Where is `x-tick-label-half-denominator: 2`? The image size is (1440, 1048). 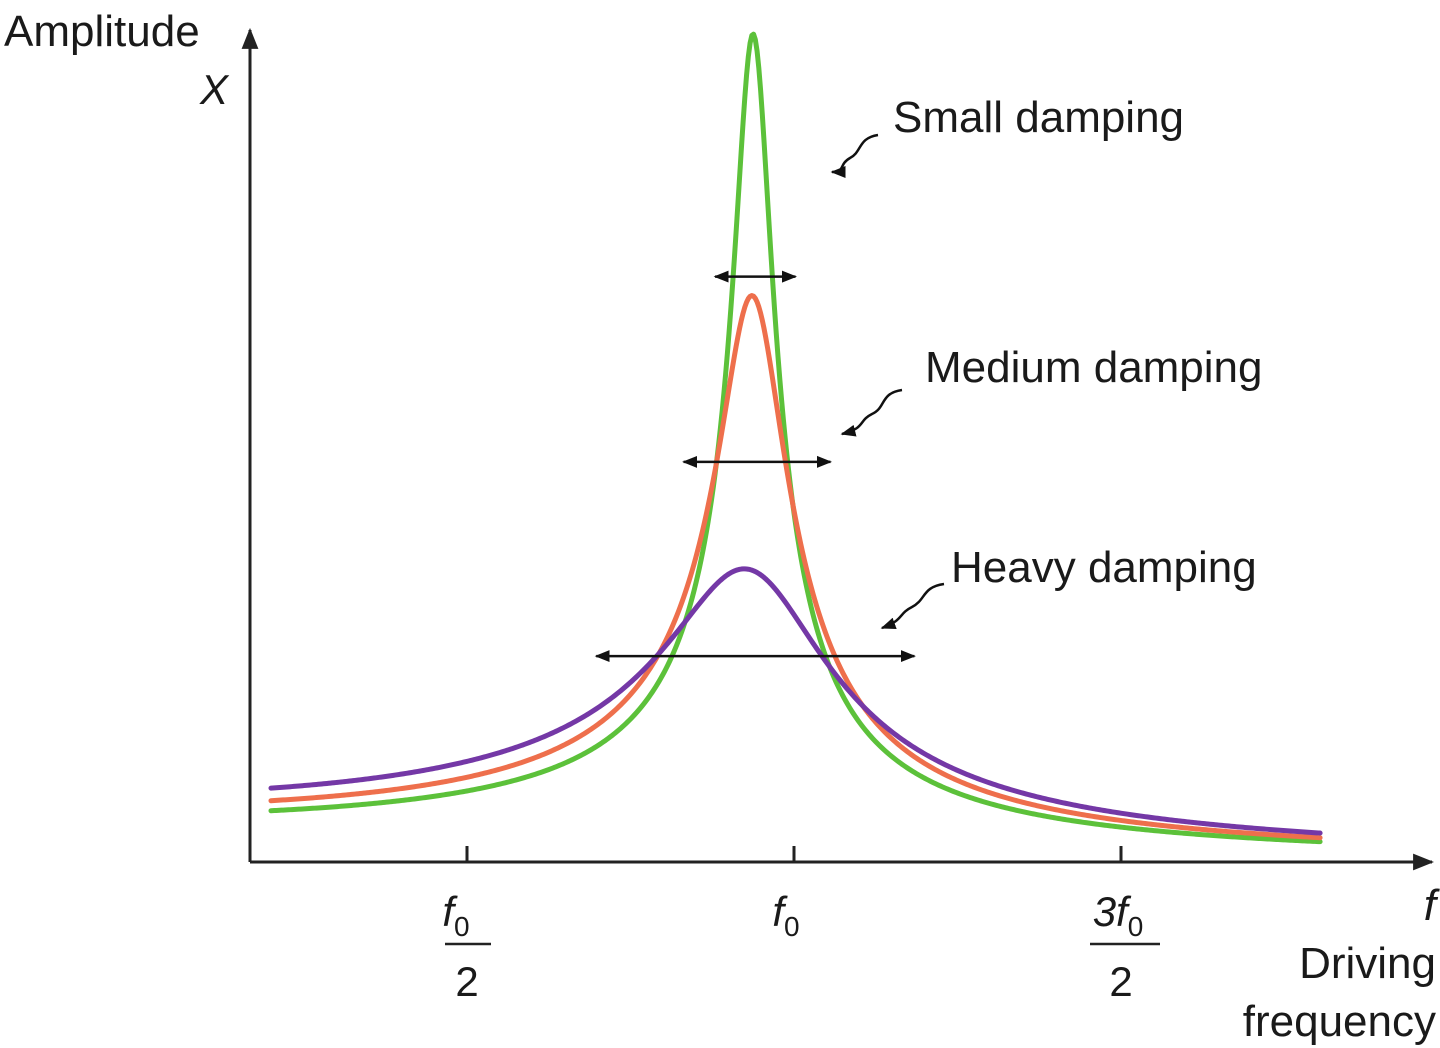
x-tick-label-half-denominator: 2 is located at coordinates (466, 981).